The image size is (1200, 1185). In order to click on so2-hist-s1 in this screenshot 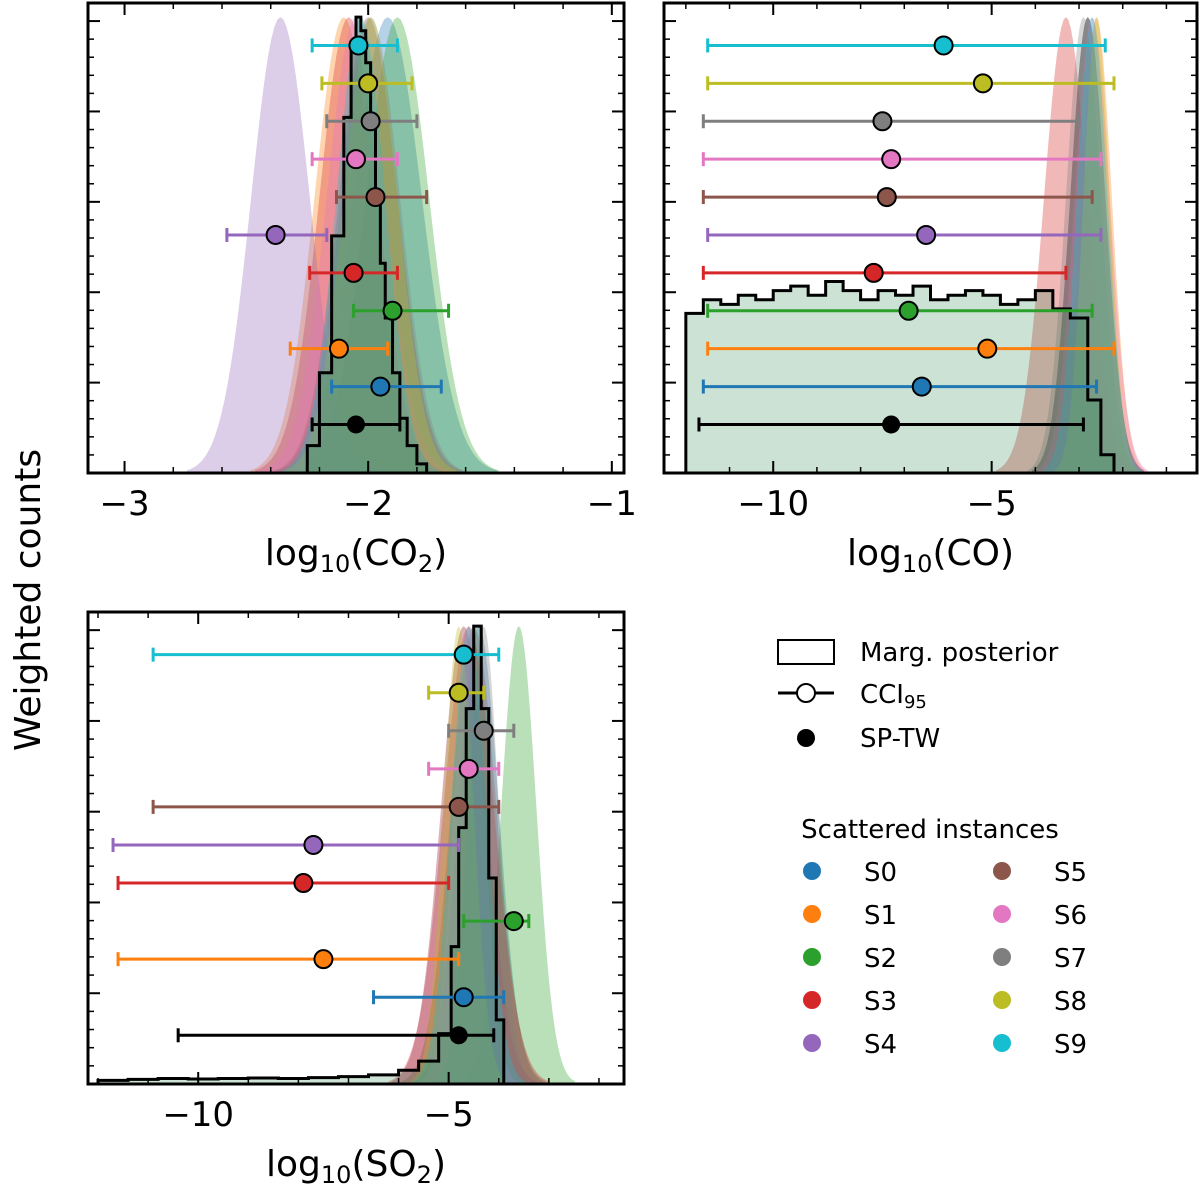, I will do `click(463, 855)`.